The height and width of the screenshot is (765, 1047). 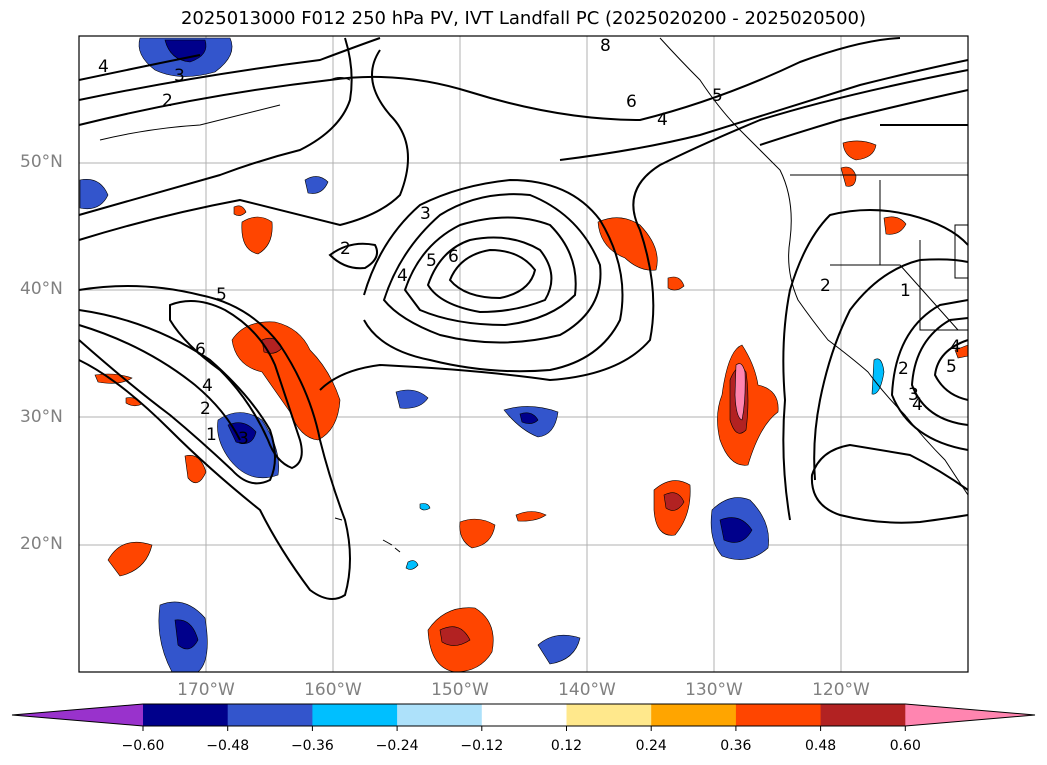 I want to click on longitude-tick-label: 120°W, so click(x=841, y=690).